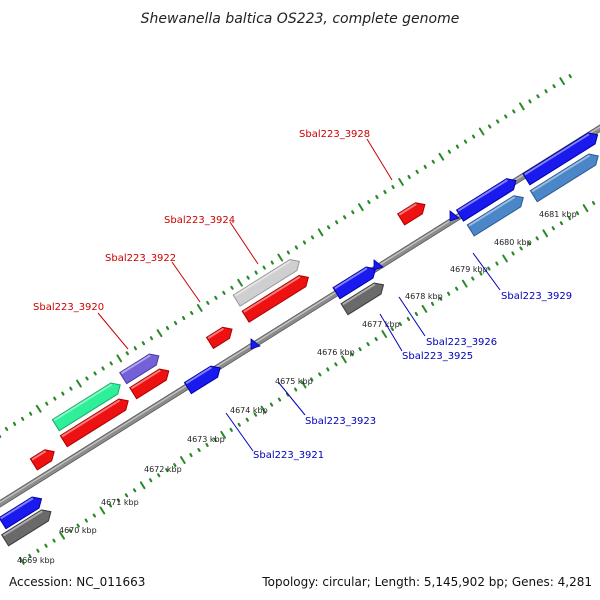 The width and height of the screenshot is (600, 600). I want to click on gene-label-sbal223-3926: Sbal223_3926, so click(461, 342).